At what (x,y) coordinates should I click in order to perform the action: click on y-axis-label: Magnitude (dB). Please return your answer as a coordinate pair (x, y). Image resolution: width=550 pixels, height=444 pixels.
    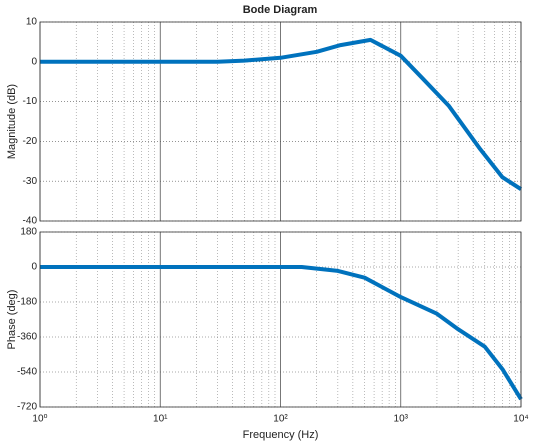
    Looking at the image, I should click on (12, 121).